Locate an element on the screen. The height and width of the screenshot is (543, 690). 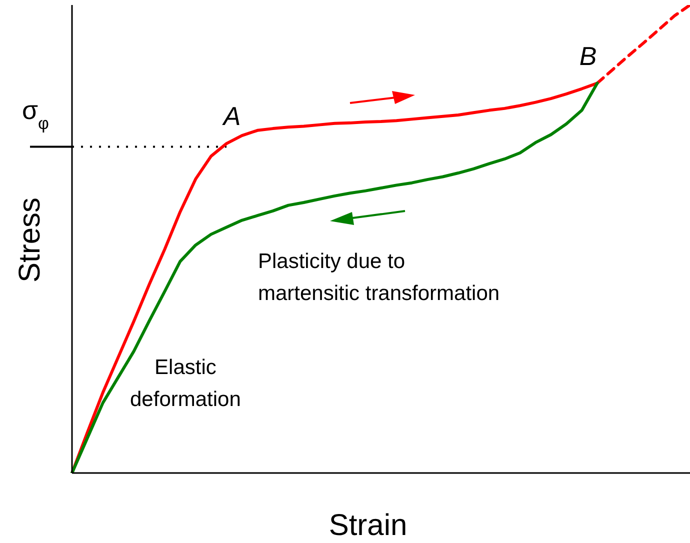
annotation: Elastic deformation is located at coordinates (185, 384).